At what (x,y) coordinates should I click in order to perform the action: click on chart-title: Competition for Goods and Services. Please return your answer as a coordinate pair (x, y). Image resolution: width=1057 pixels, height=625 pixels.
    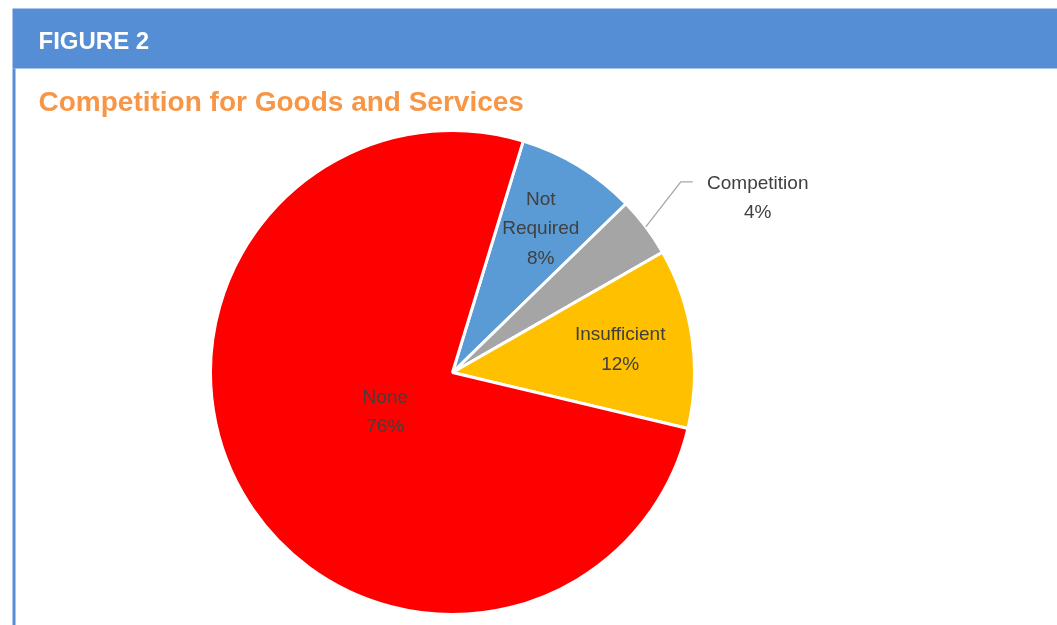
    Looking at the image, I should click on (281, 101).